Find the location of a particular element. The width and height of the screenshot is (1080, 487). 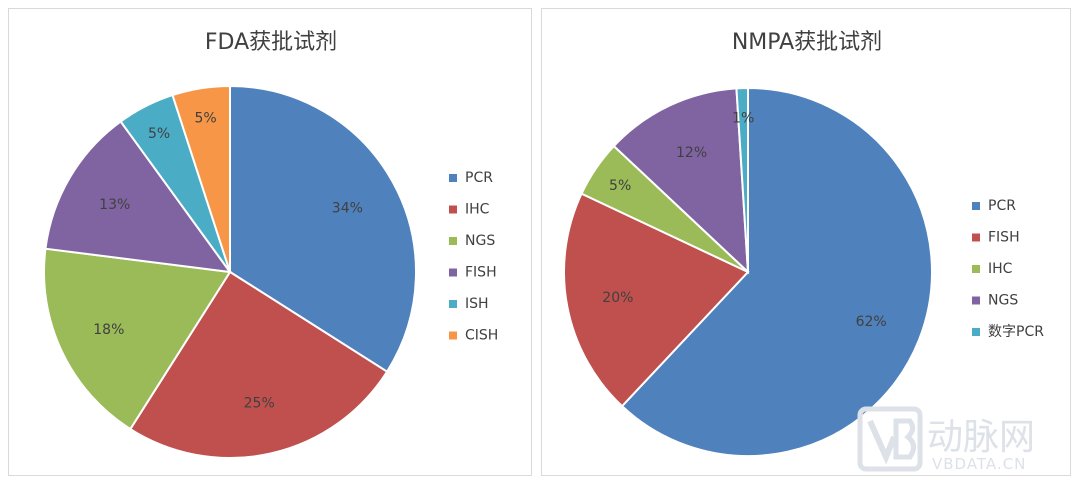

fda-legend-entry-ngs: NGS is located at coordinates (480, 241).